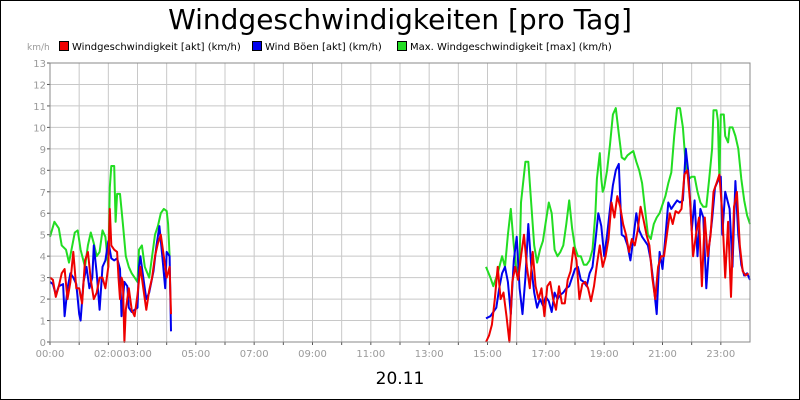  I want to click on legend-item-wind-akt: Windgeschwindigkeit [akt] (km/h), so click(150, 47).